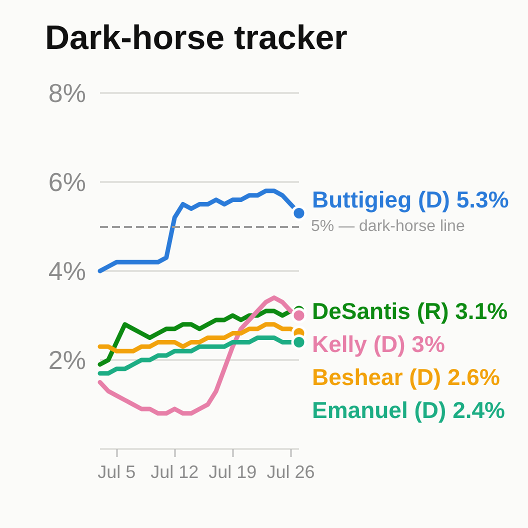 The width and height of the screenshot is (528, 528). Describe the element at coordinates (67, 93) in the screenshot. I see `y-tick-label: 8%` at that location.